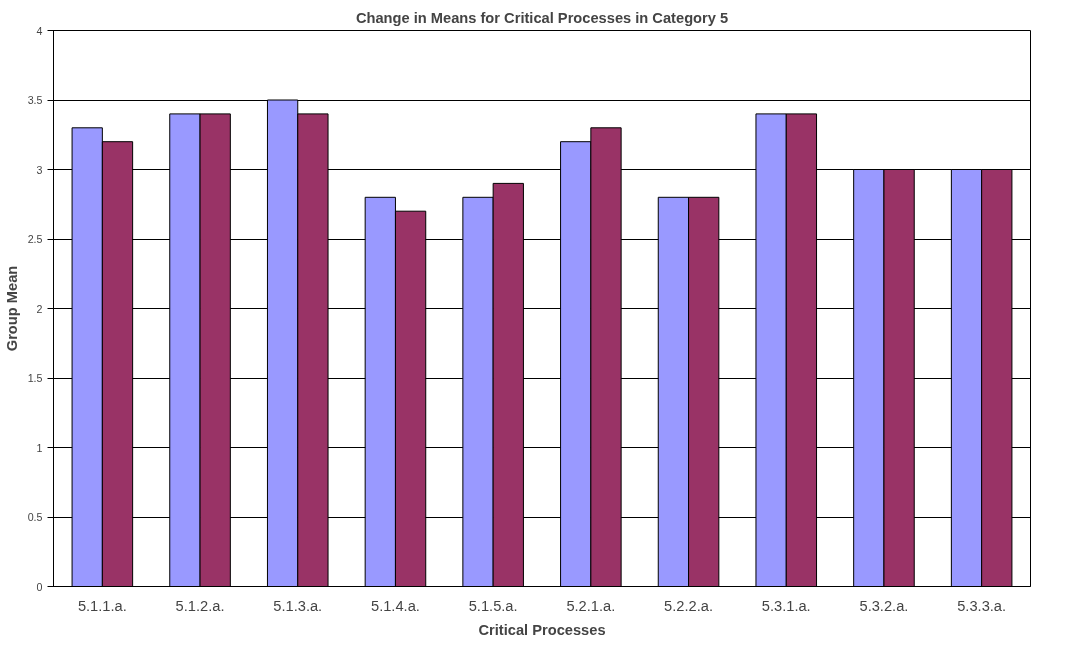  Describe the element at coordinates (689, 605) in the screenshot. I see `x-tick-label: 5.2.2.a.` at that location.